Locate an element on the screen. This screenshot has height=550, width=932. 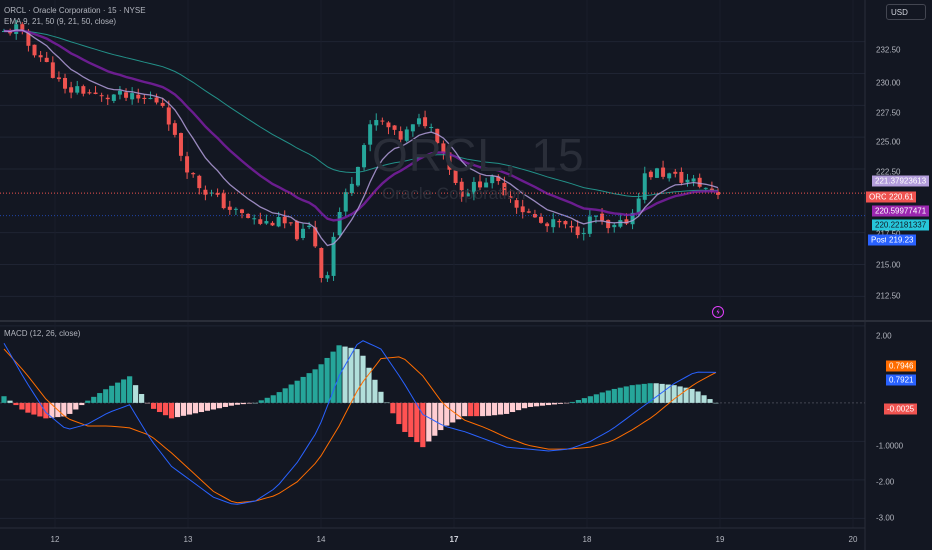
post-market-price-tag: 219.23 is located at coordinates (901, 240).